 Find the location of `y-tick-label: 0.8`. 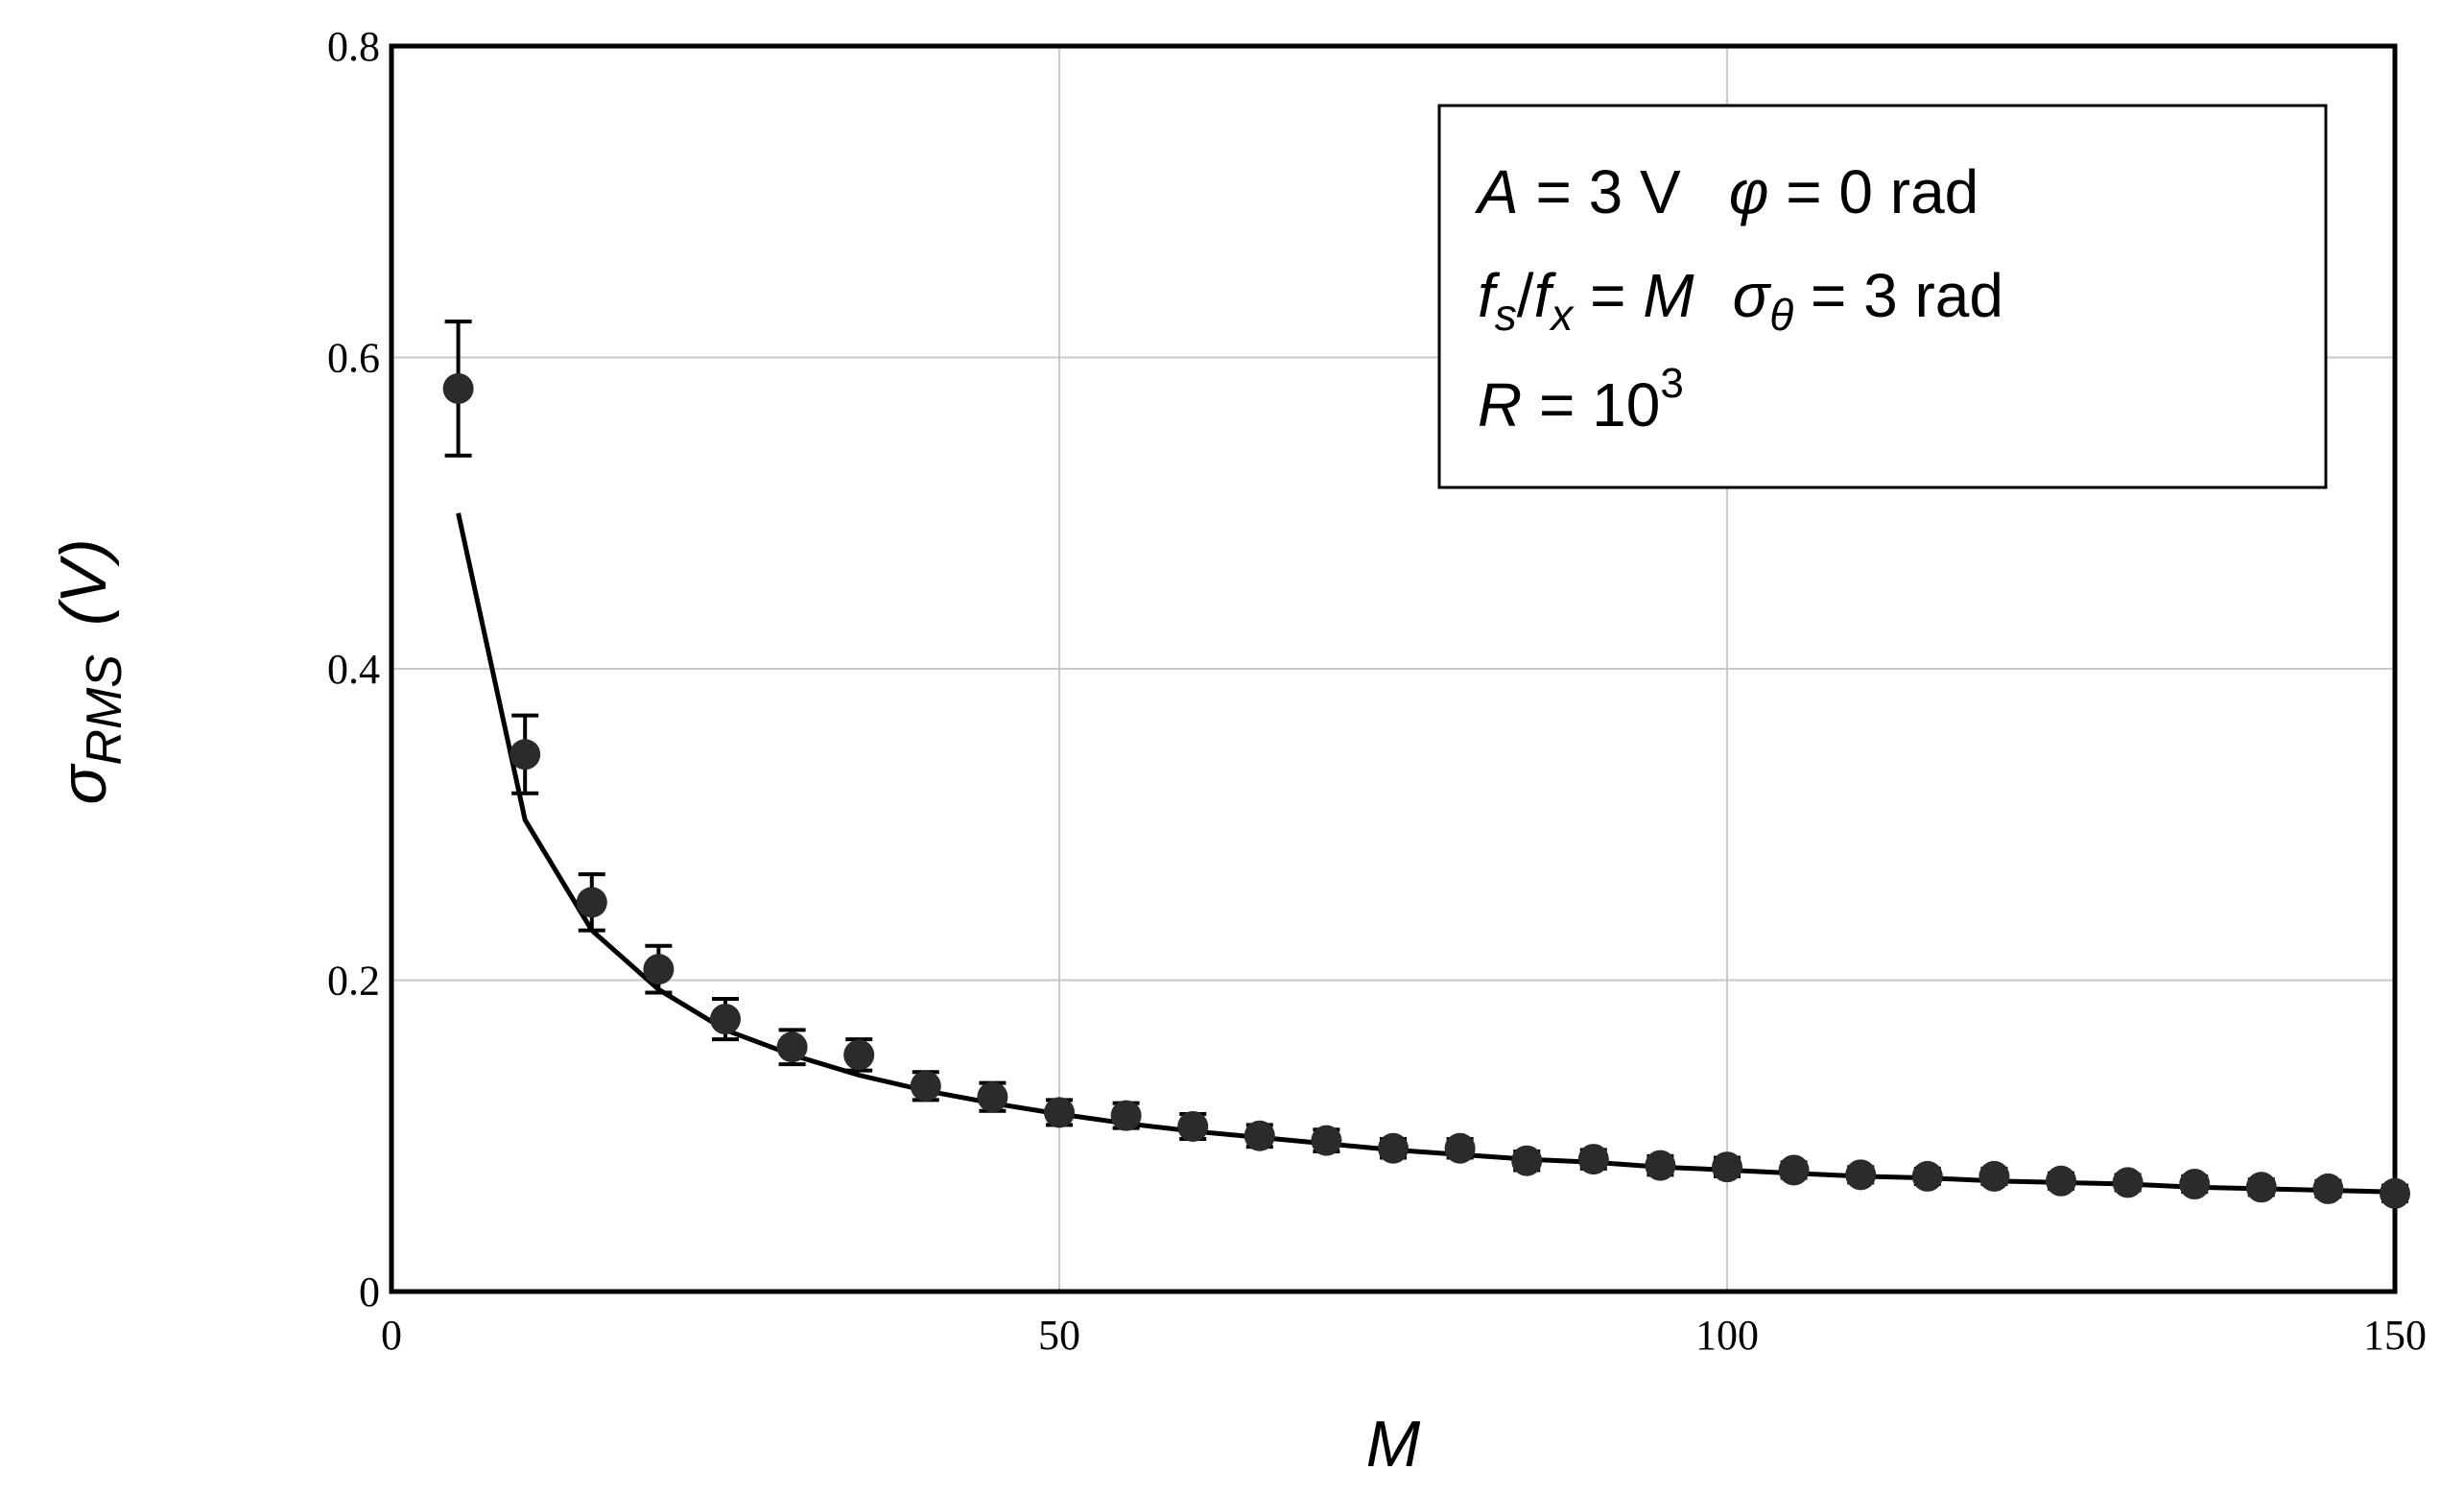

y-tick-label: 0.8 is located at coordinates (353, 46).